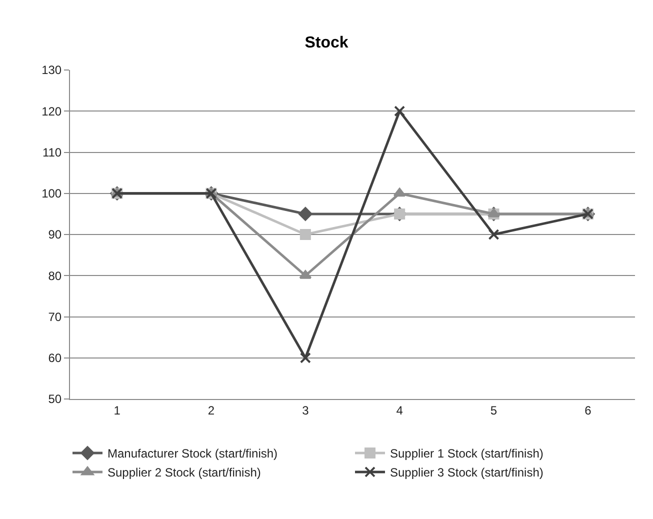 The height and width of the screenshot is (519, 653). Describe the element at coordinates (467, 453) in the screenshot. I see `legend-label: Supplier 1 Stock (start/finish)` at that location.